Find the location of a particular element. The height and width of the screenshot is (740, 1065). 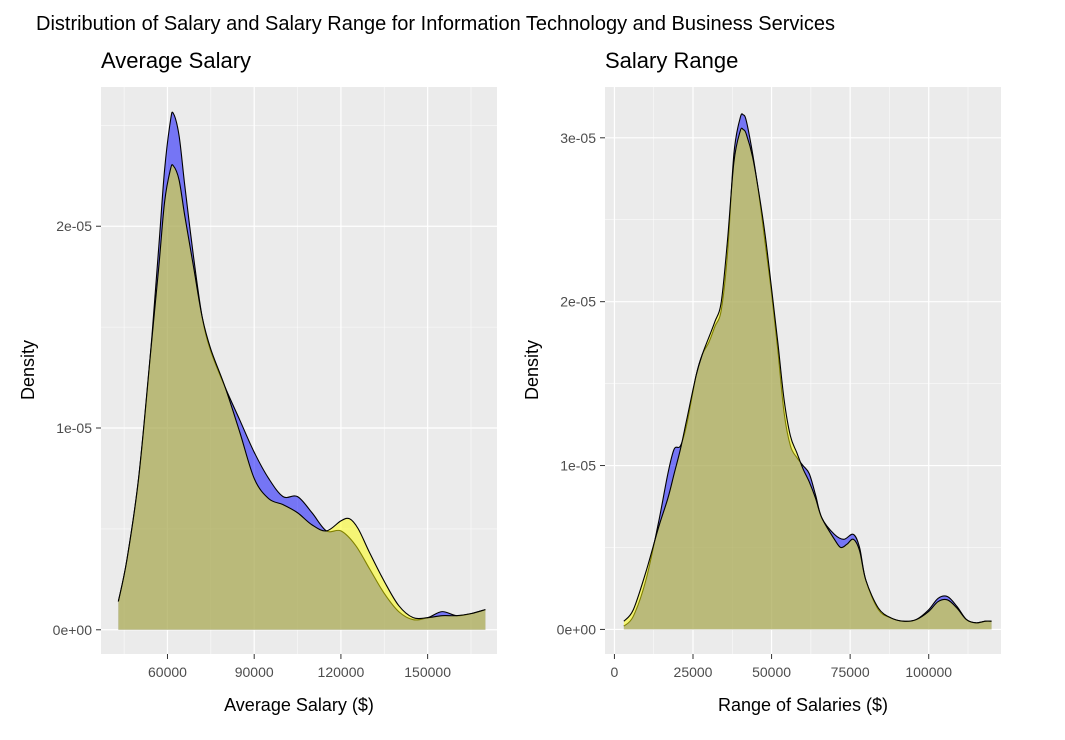

average-salary-y-tick-label-2: 2e-05 is located at coordinates (74, 226).